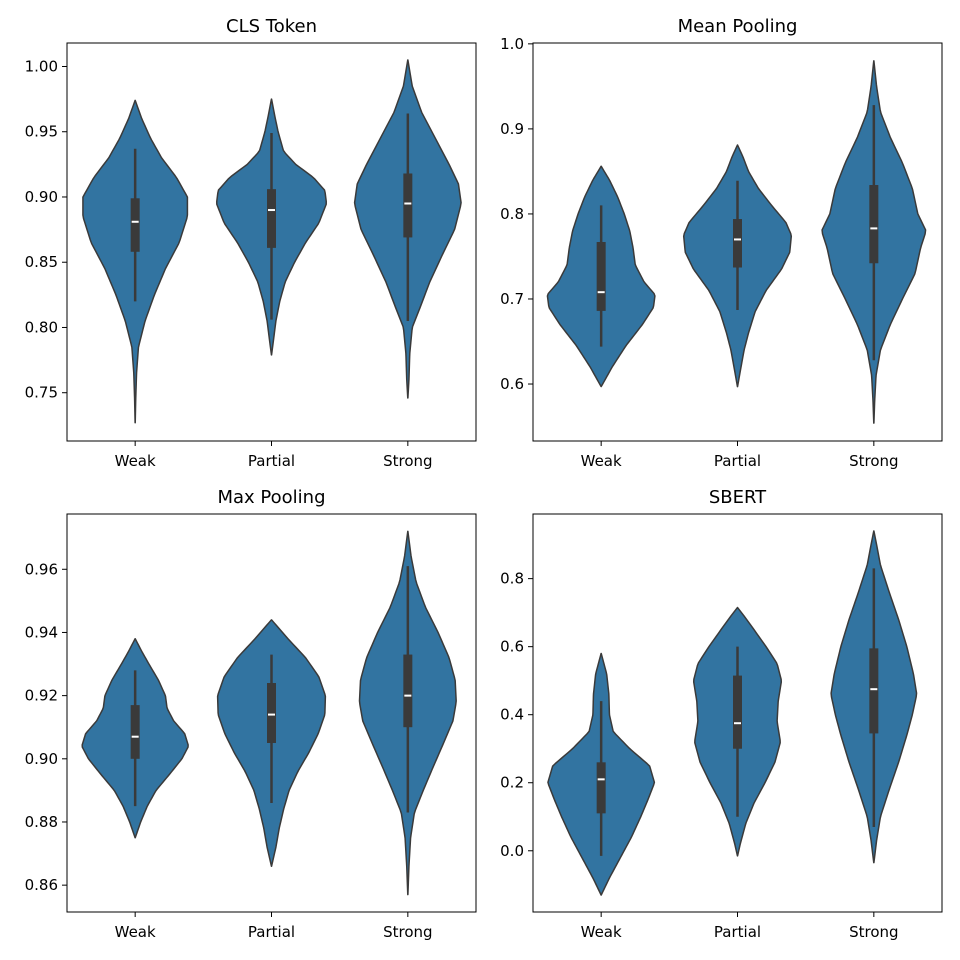 This screenshot has height=960, width=960. What do you see at coordinates (41, 262) in the screenshot?
I see `y-tick-label: 0.85` at bounding box center [41, 262].